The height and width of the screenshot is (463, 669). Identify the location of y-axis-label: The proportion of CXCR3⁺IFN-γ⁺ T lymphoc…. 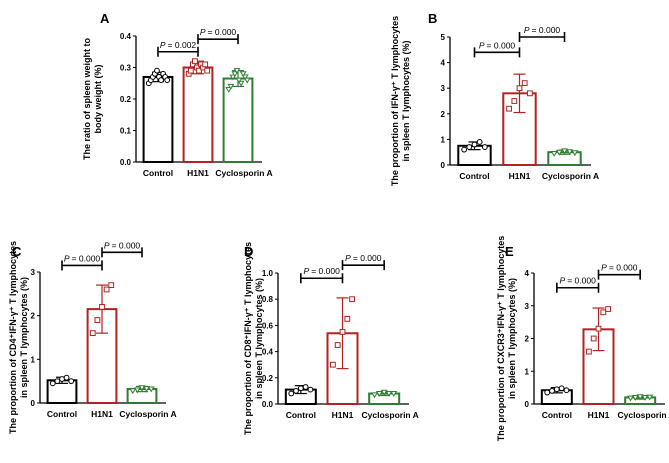
(501, 339).